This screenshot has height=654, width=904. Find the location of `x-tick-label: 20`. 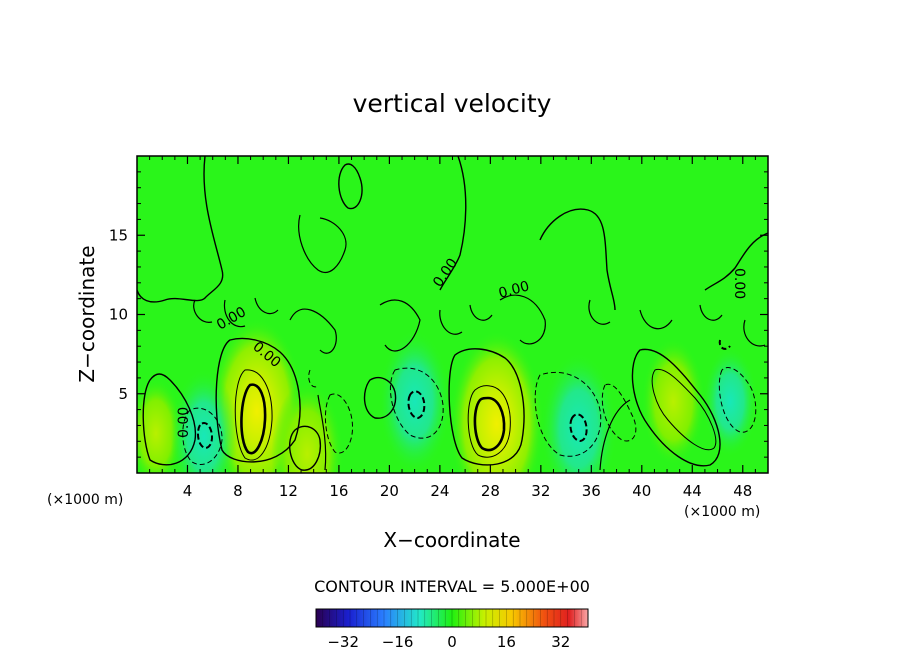

x-tick-label: 20 is located at coordinates (389, 491).